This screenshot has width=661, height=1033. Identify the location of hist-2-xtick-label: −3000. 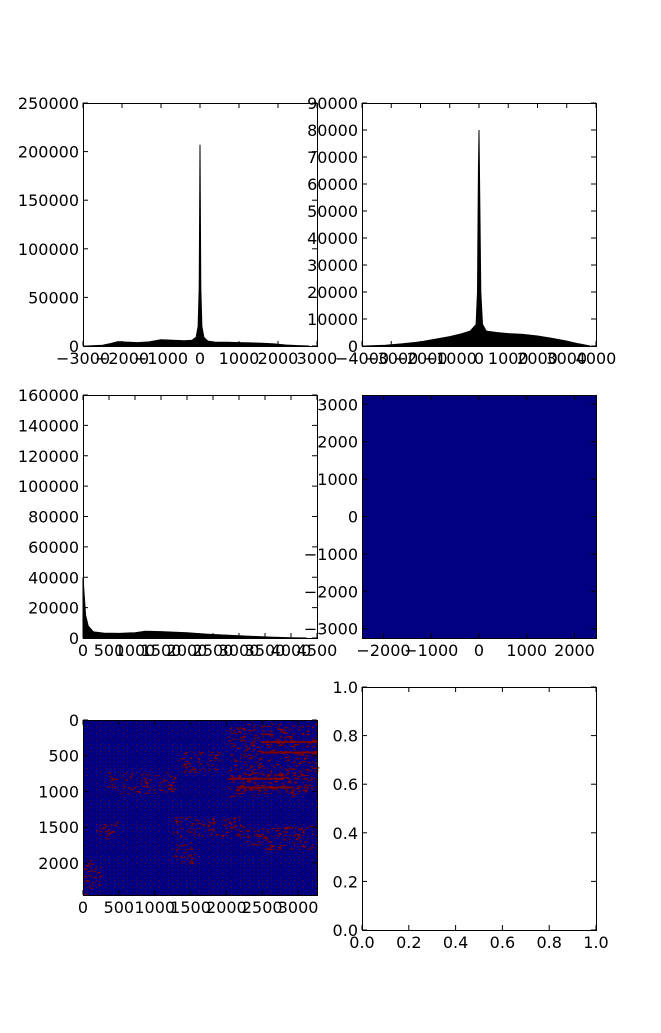
(391, 358).